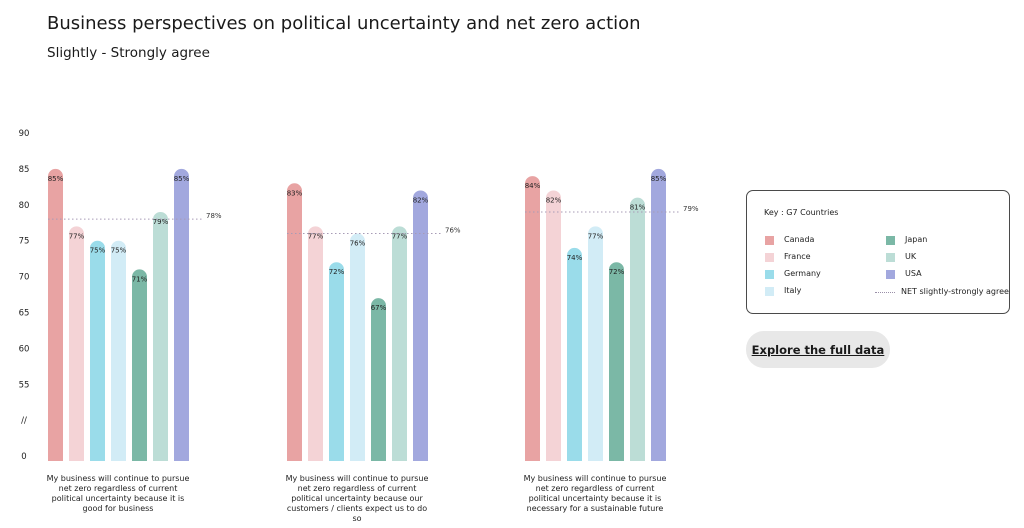  I want to click on bar-value-label: 81%, so click(638, 208).